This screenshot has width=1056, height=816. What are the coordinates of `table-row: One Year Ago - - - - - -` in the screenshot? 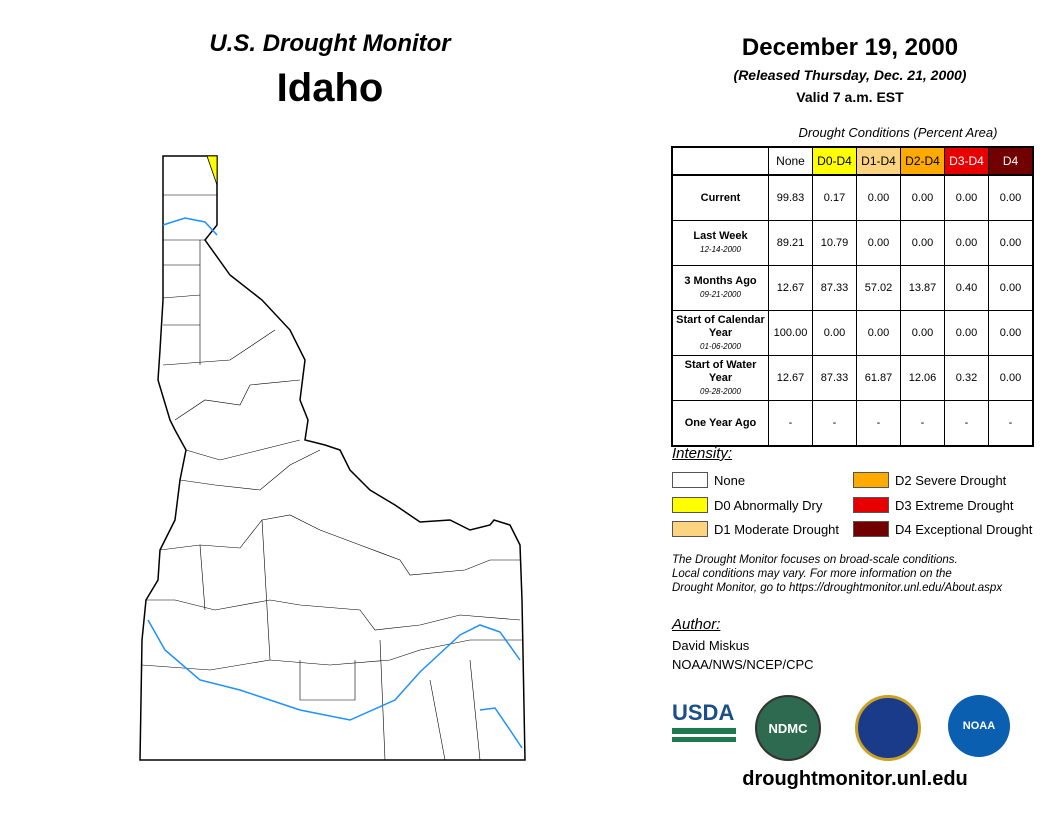 It's located at (852, 423).